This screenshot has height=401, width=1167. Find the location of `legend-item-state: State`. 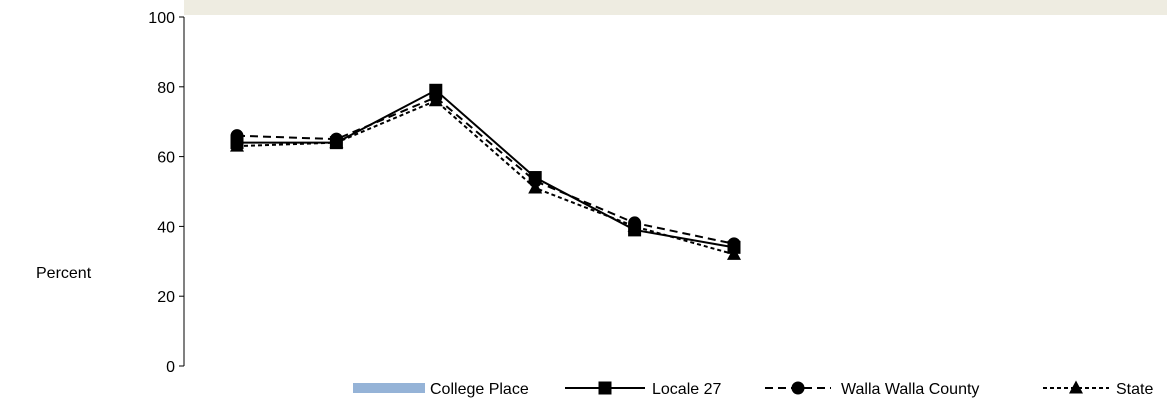

legend-item-state: State is located at coordinates (1098, 389).